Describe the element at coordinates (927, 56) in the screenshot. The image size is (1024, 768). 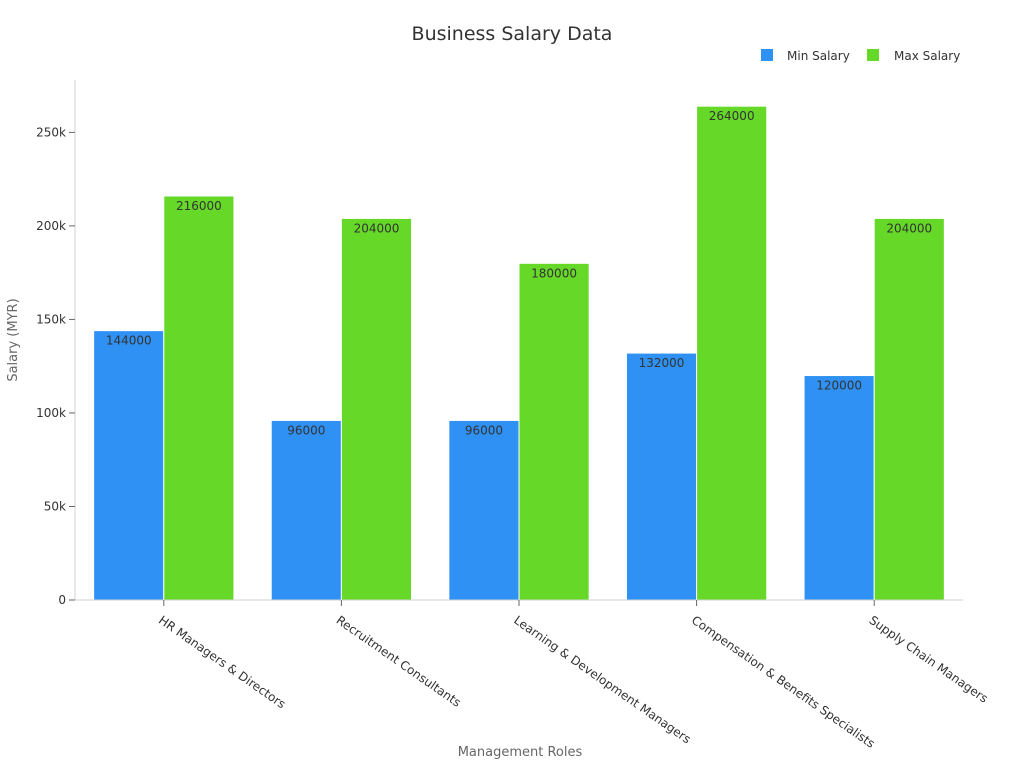
I see `legend-label-max-salary: Max Salary` at that location.